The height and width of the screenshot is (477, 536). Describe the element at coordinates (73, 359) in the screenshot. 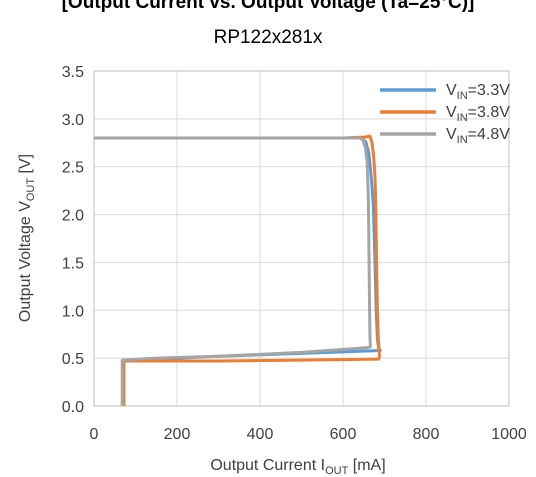

I see `y-tick-label: 0.5` at that location.